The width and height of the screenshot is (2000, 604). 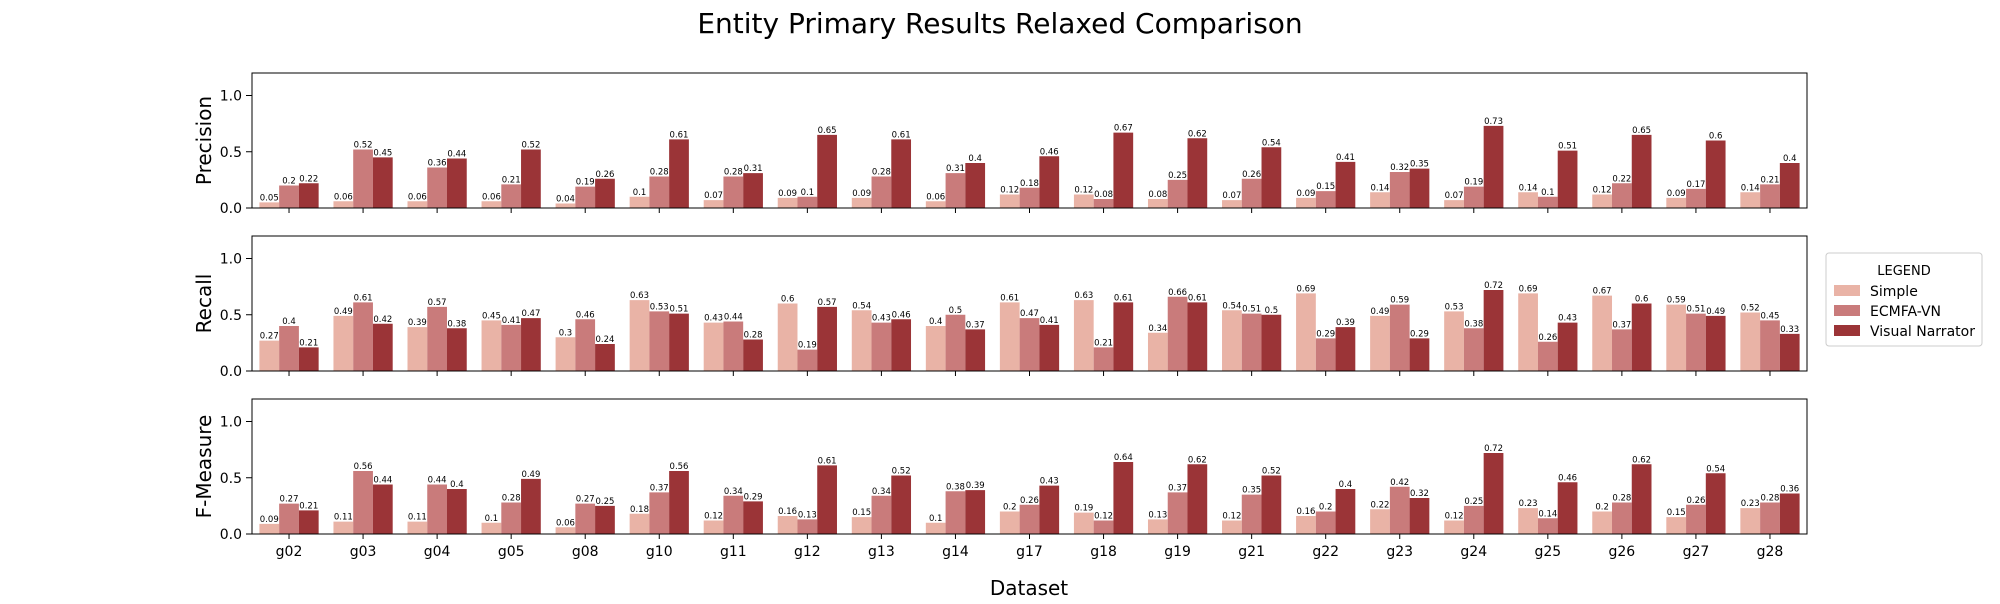 I want to click on data-label: 0.27, so click(x=585, y=500).